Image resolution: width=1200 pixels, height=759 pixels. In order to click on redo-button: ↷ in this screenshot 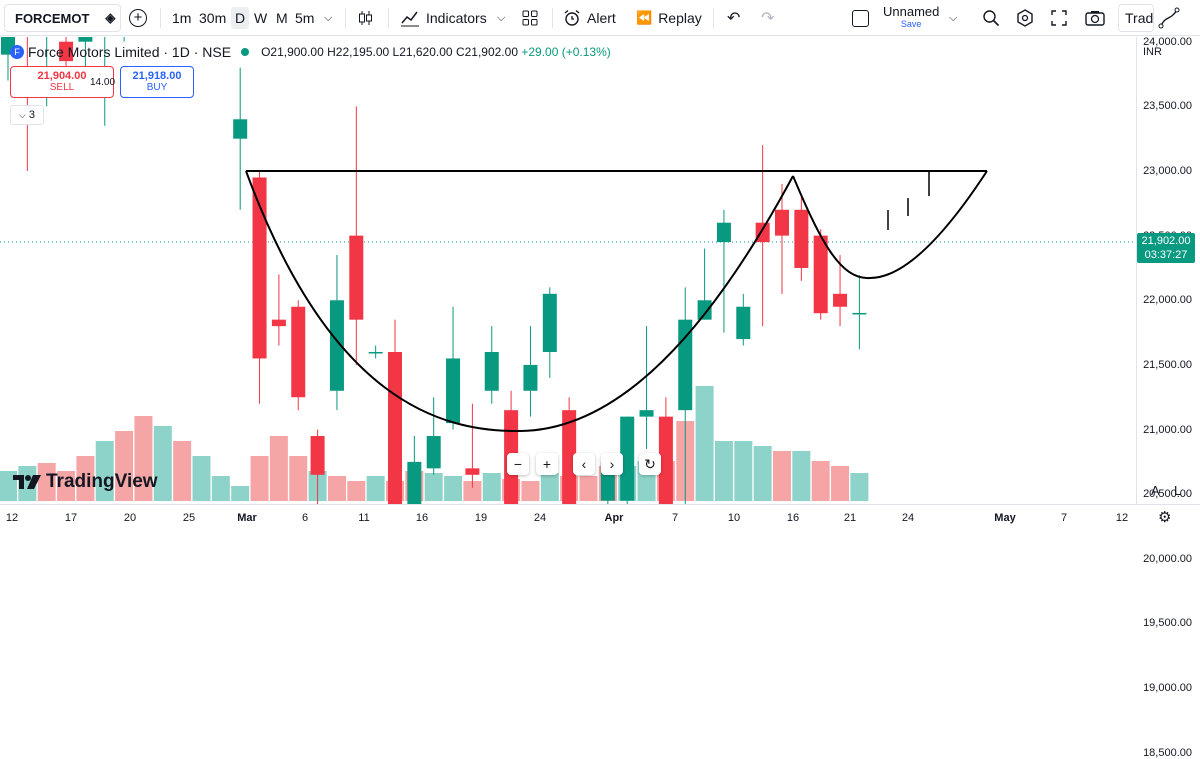, I will do `click(767, 18)`.